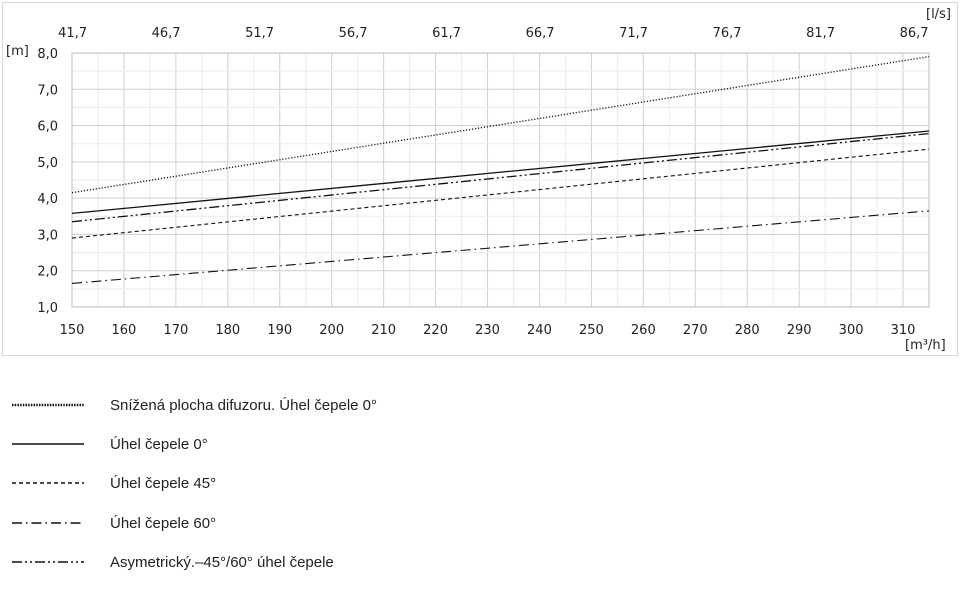 Image resolution: width=965 pixels, height=592 pixels. What do you see at coordinates (166, 33) in the screenshot?
I see `x2-tick-label: 46,7` at bounding box center [166, 33].